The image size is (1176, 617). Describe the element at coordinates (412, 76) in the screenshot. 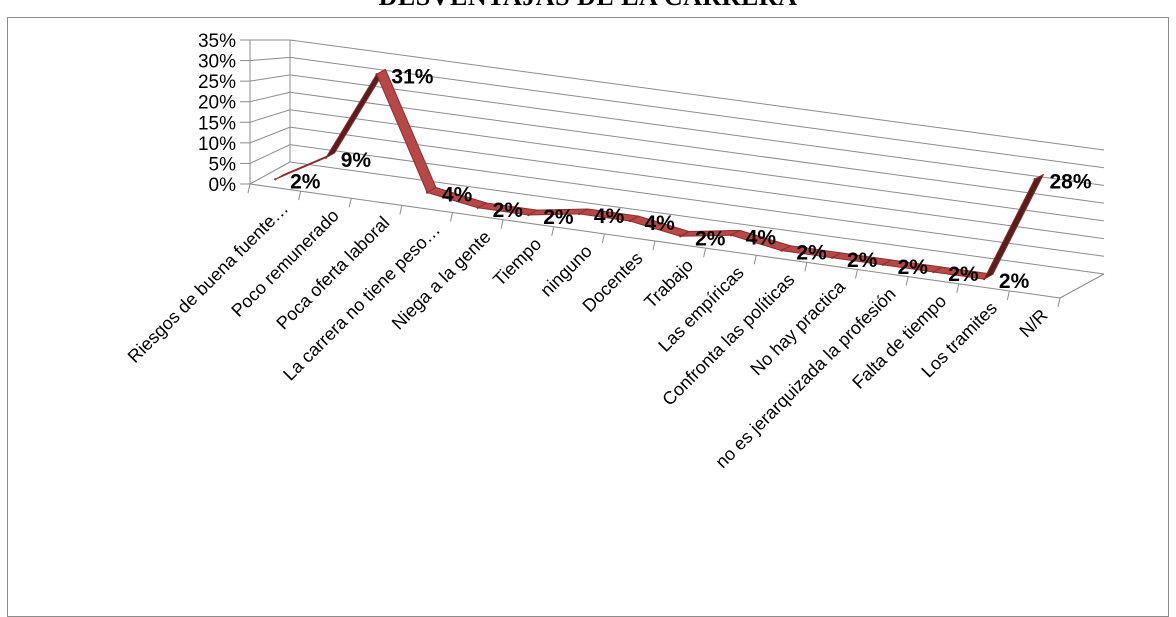

I see `data-label: 31%` at that location.